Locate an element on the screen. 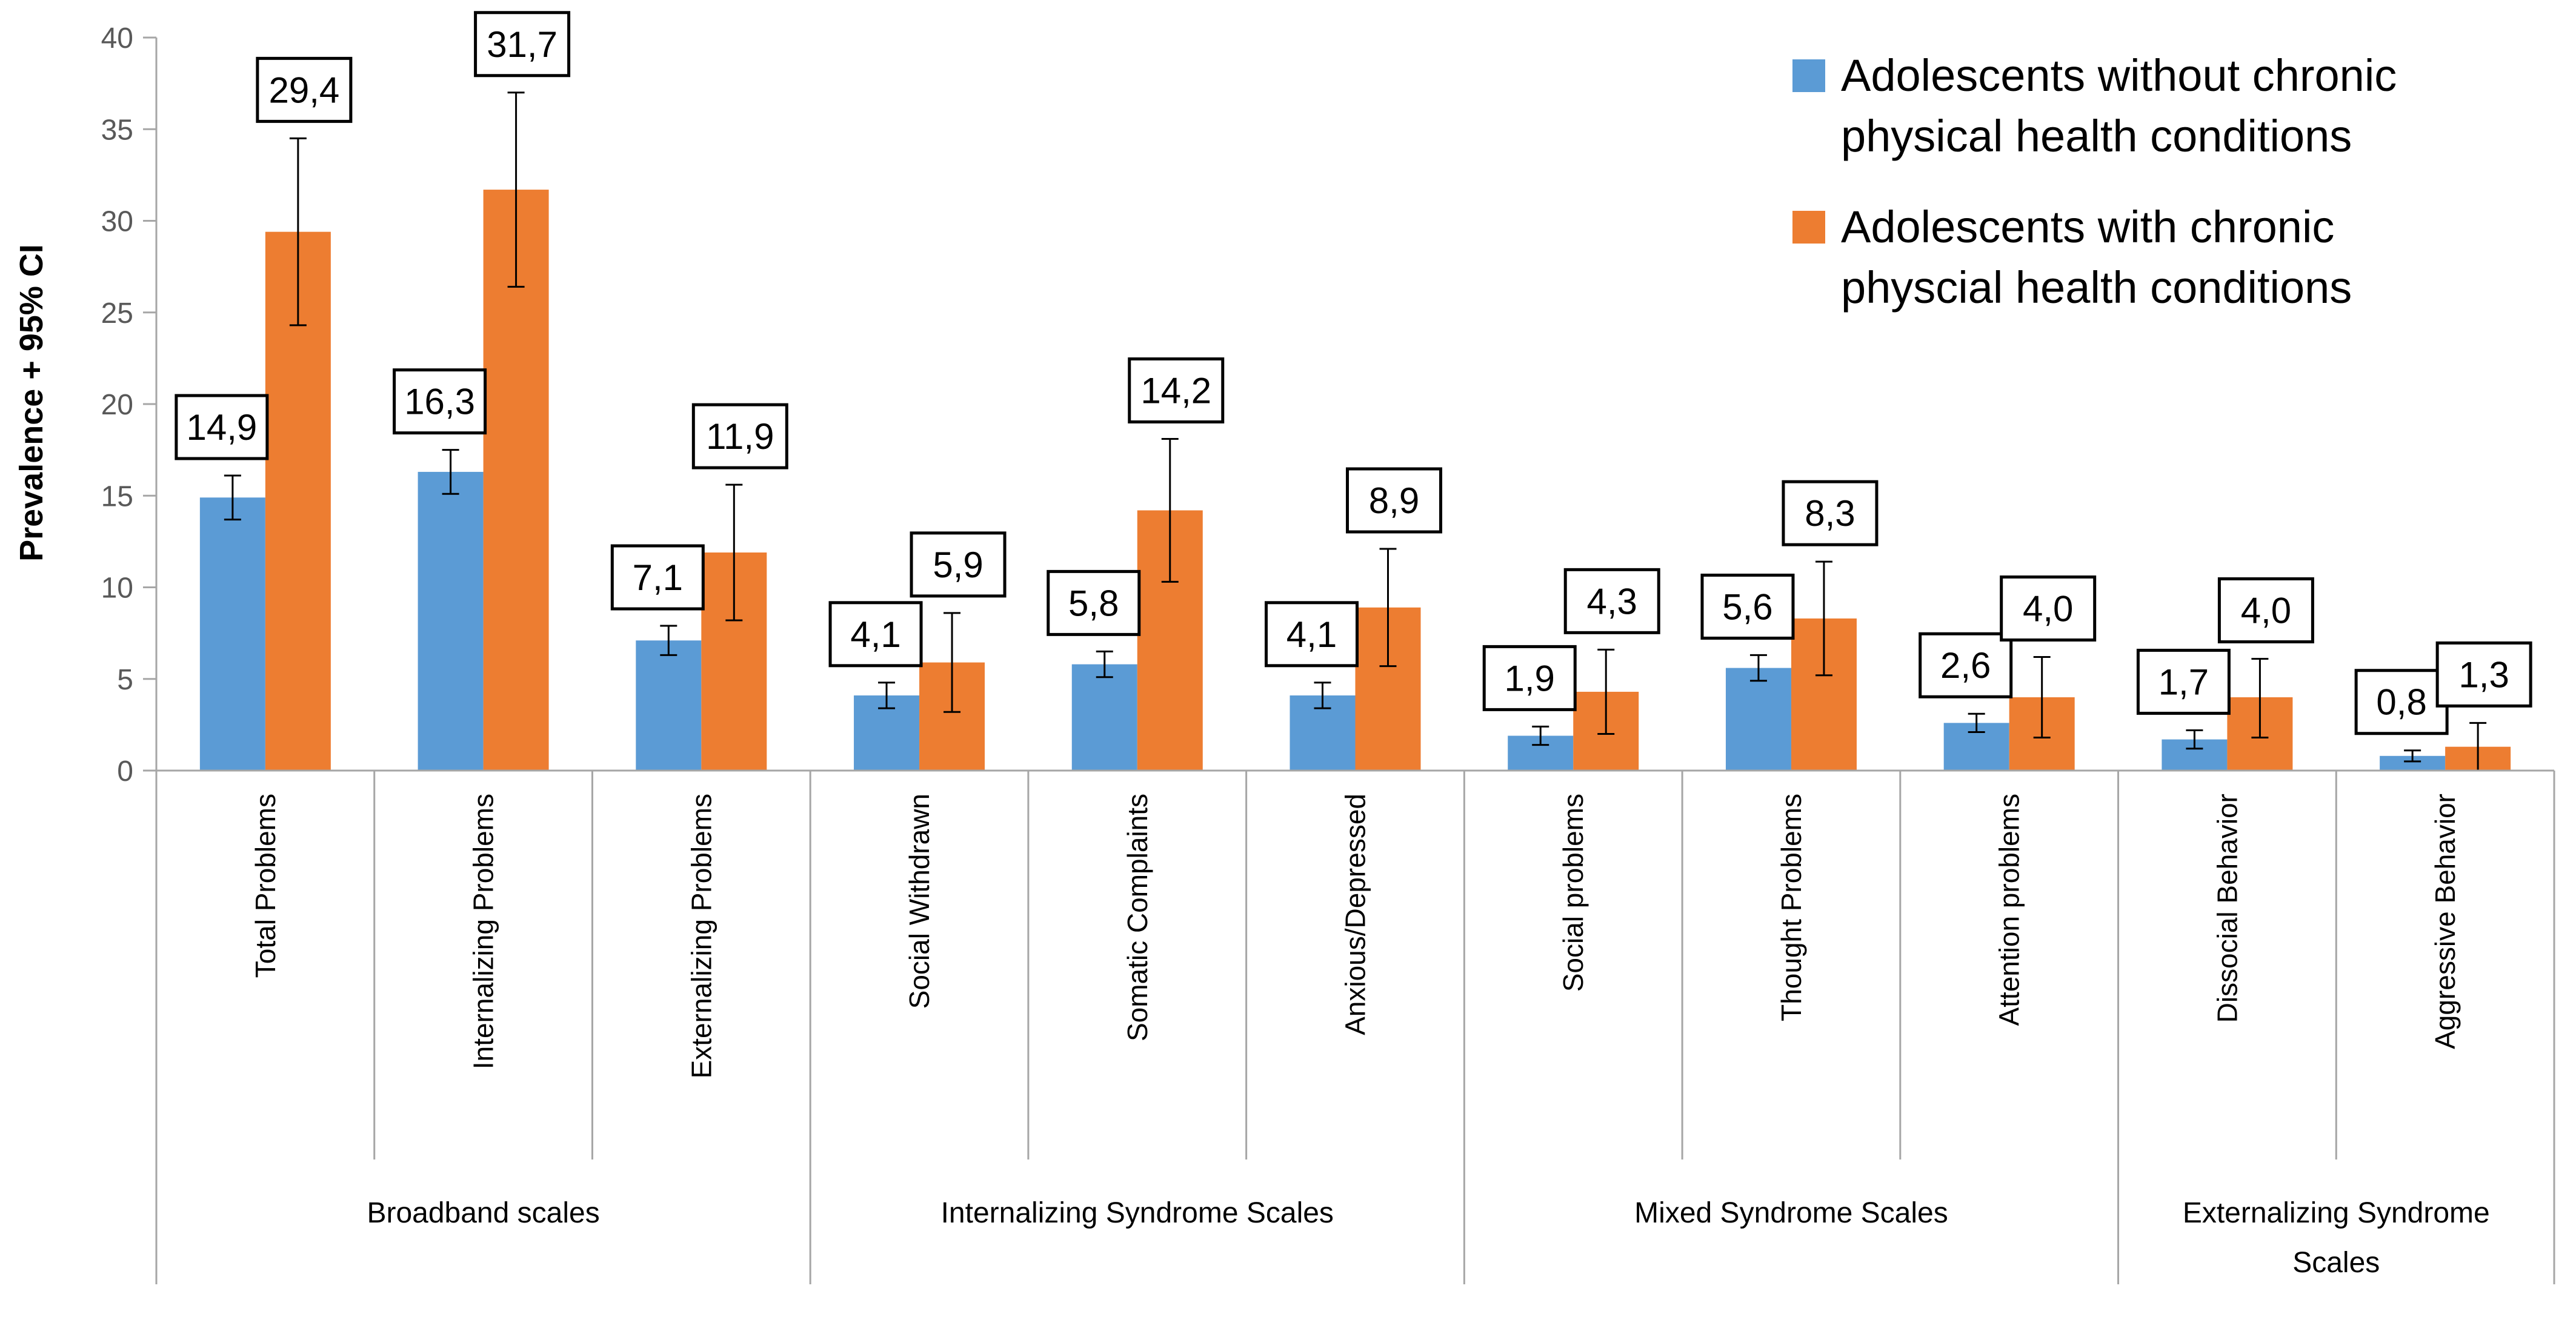 The height and width of the screenshot is (1317, 2576). legend-label-line: physical health conditions is located at coordinates (2096, 136).